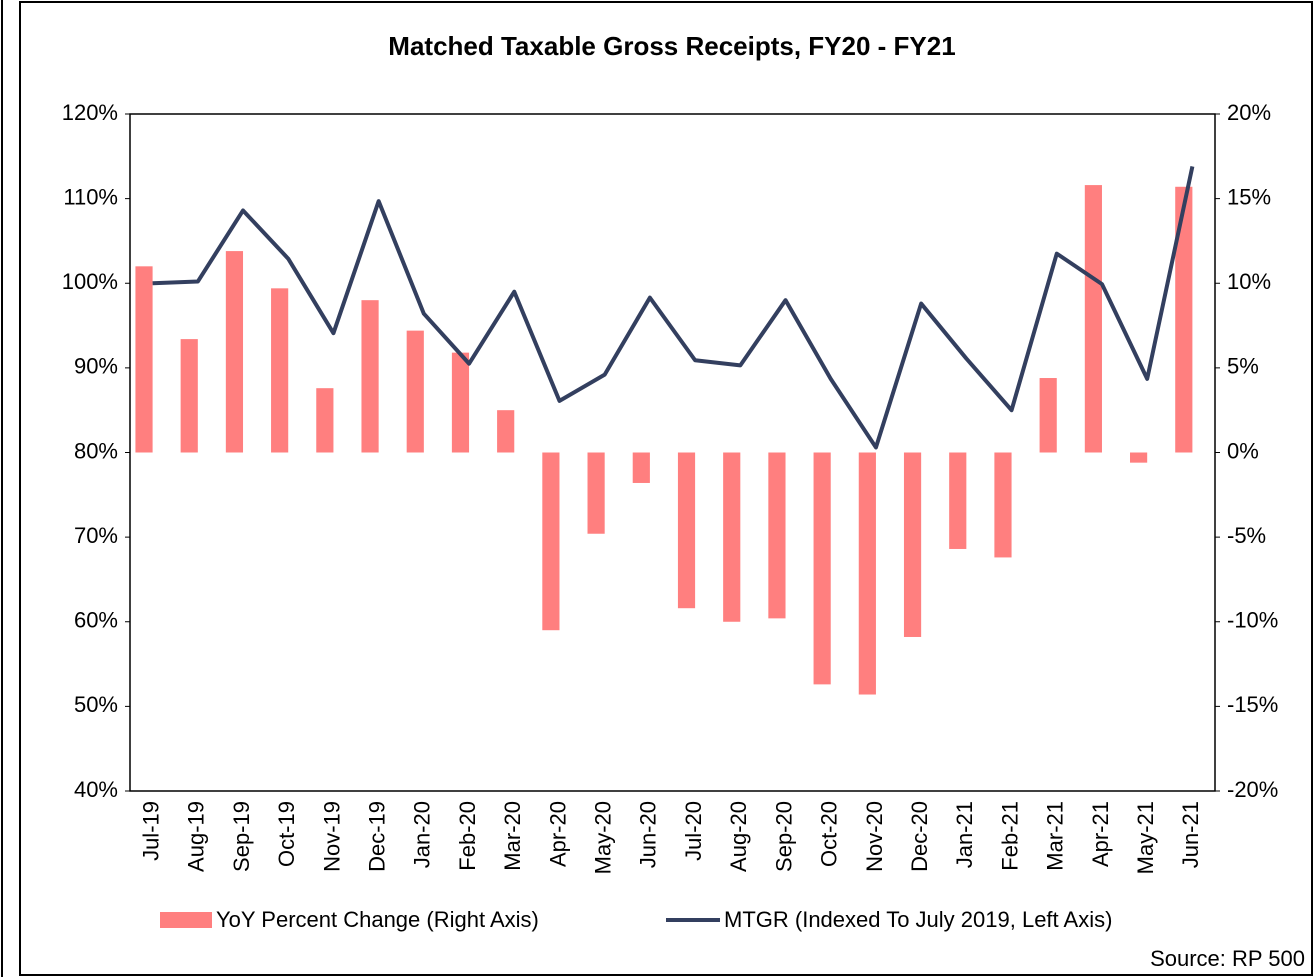  I want to click on x-tick-label: Nov-19, so click(331, 836).